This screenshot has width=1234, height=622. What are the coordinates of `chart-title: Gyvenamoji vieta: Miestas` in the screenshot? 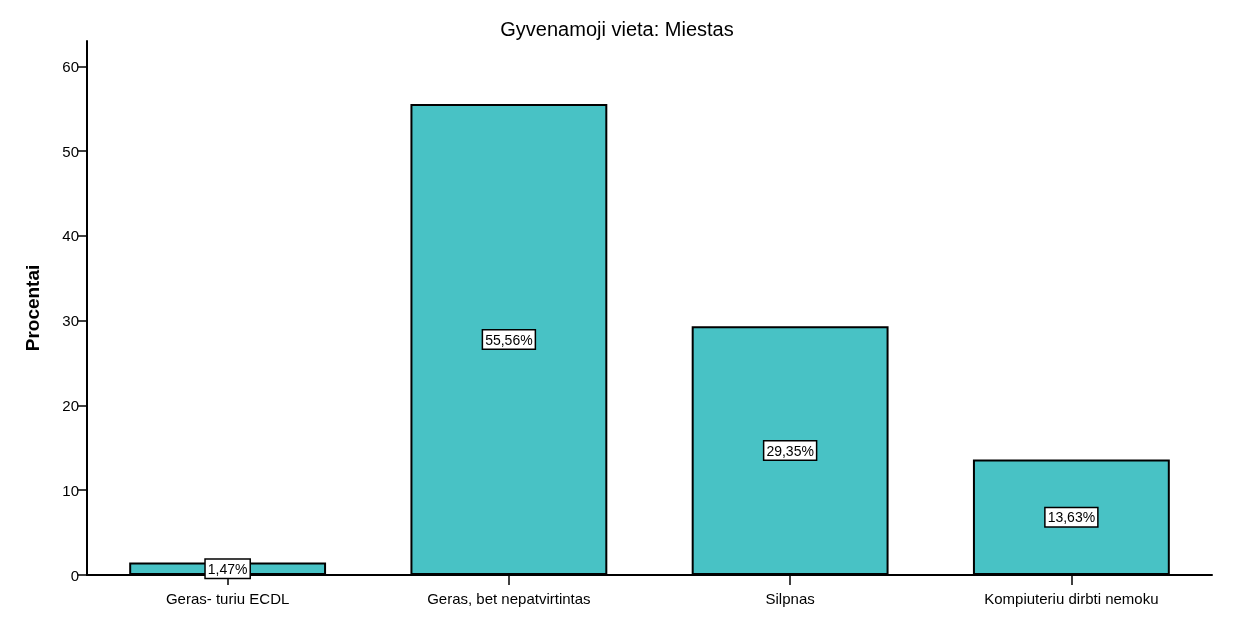 It's located at (617, 29).